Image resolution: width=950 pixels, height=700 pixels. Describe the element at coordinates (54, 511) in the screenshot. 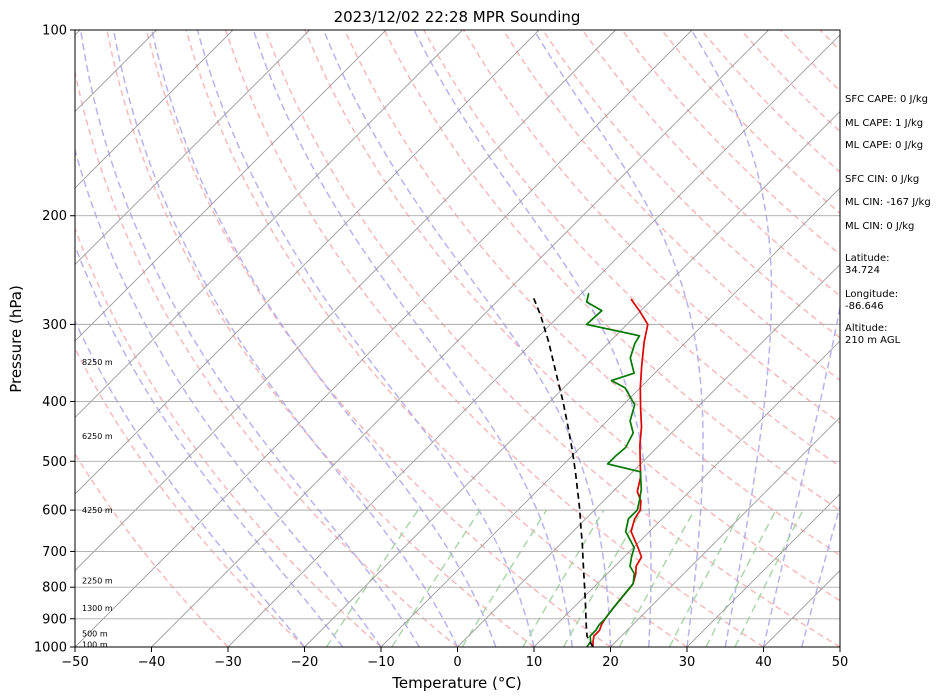

I see `y-tick-label: 600` at that location.